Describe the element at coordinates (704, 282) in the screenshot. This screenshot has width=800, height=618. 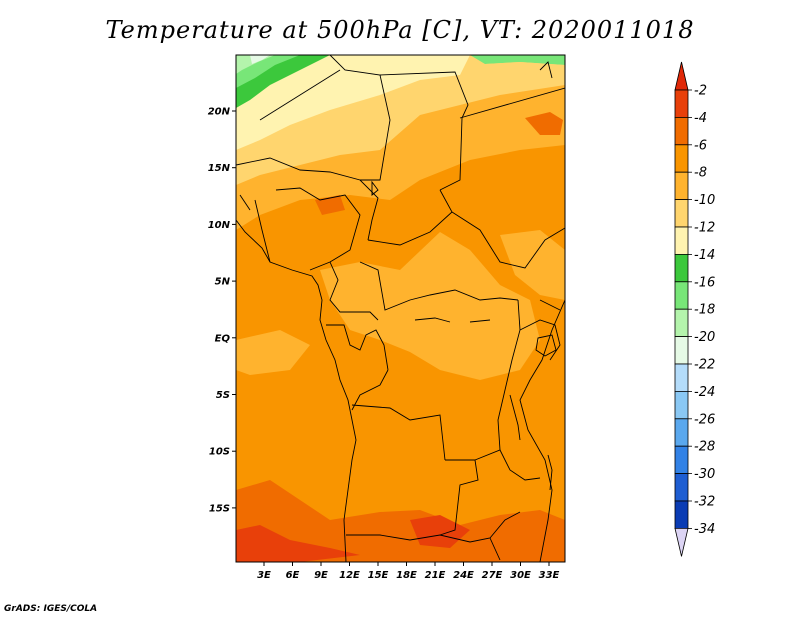
I see `colorbar-label: -16` at that location.